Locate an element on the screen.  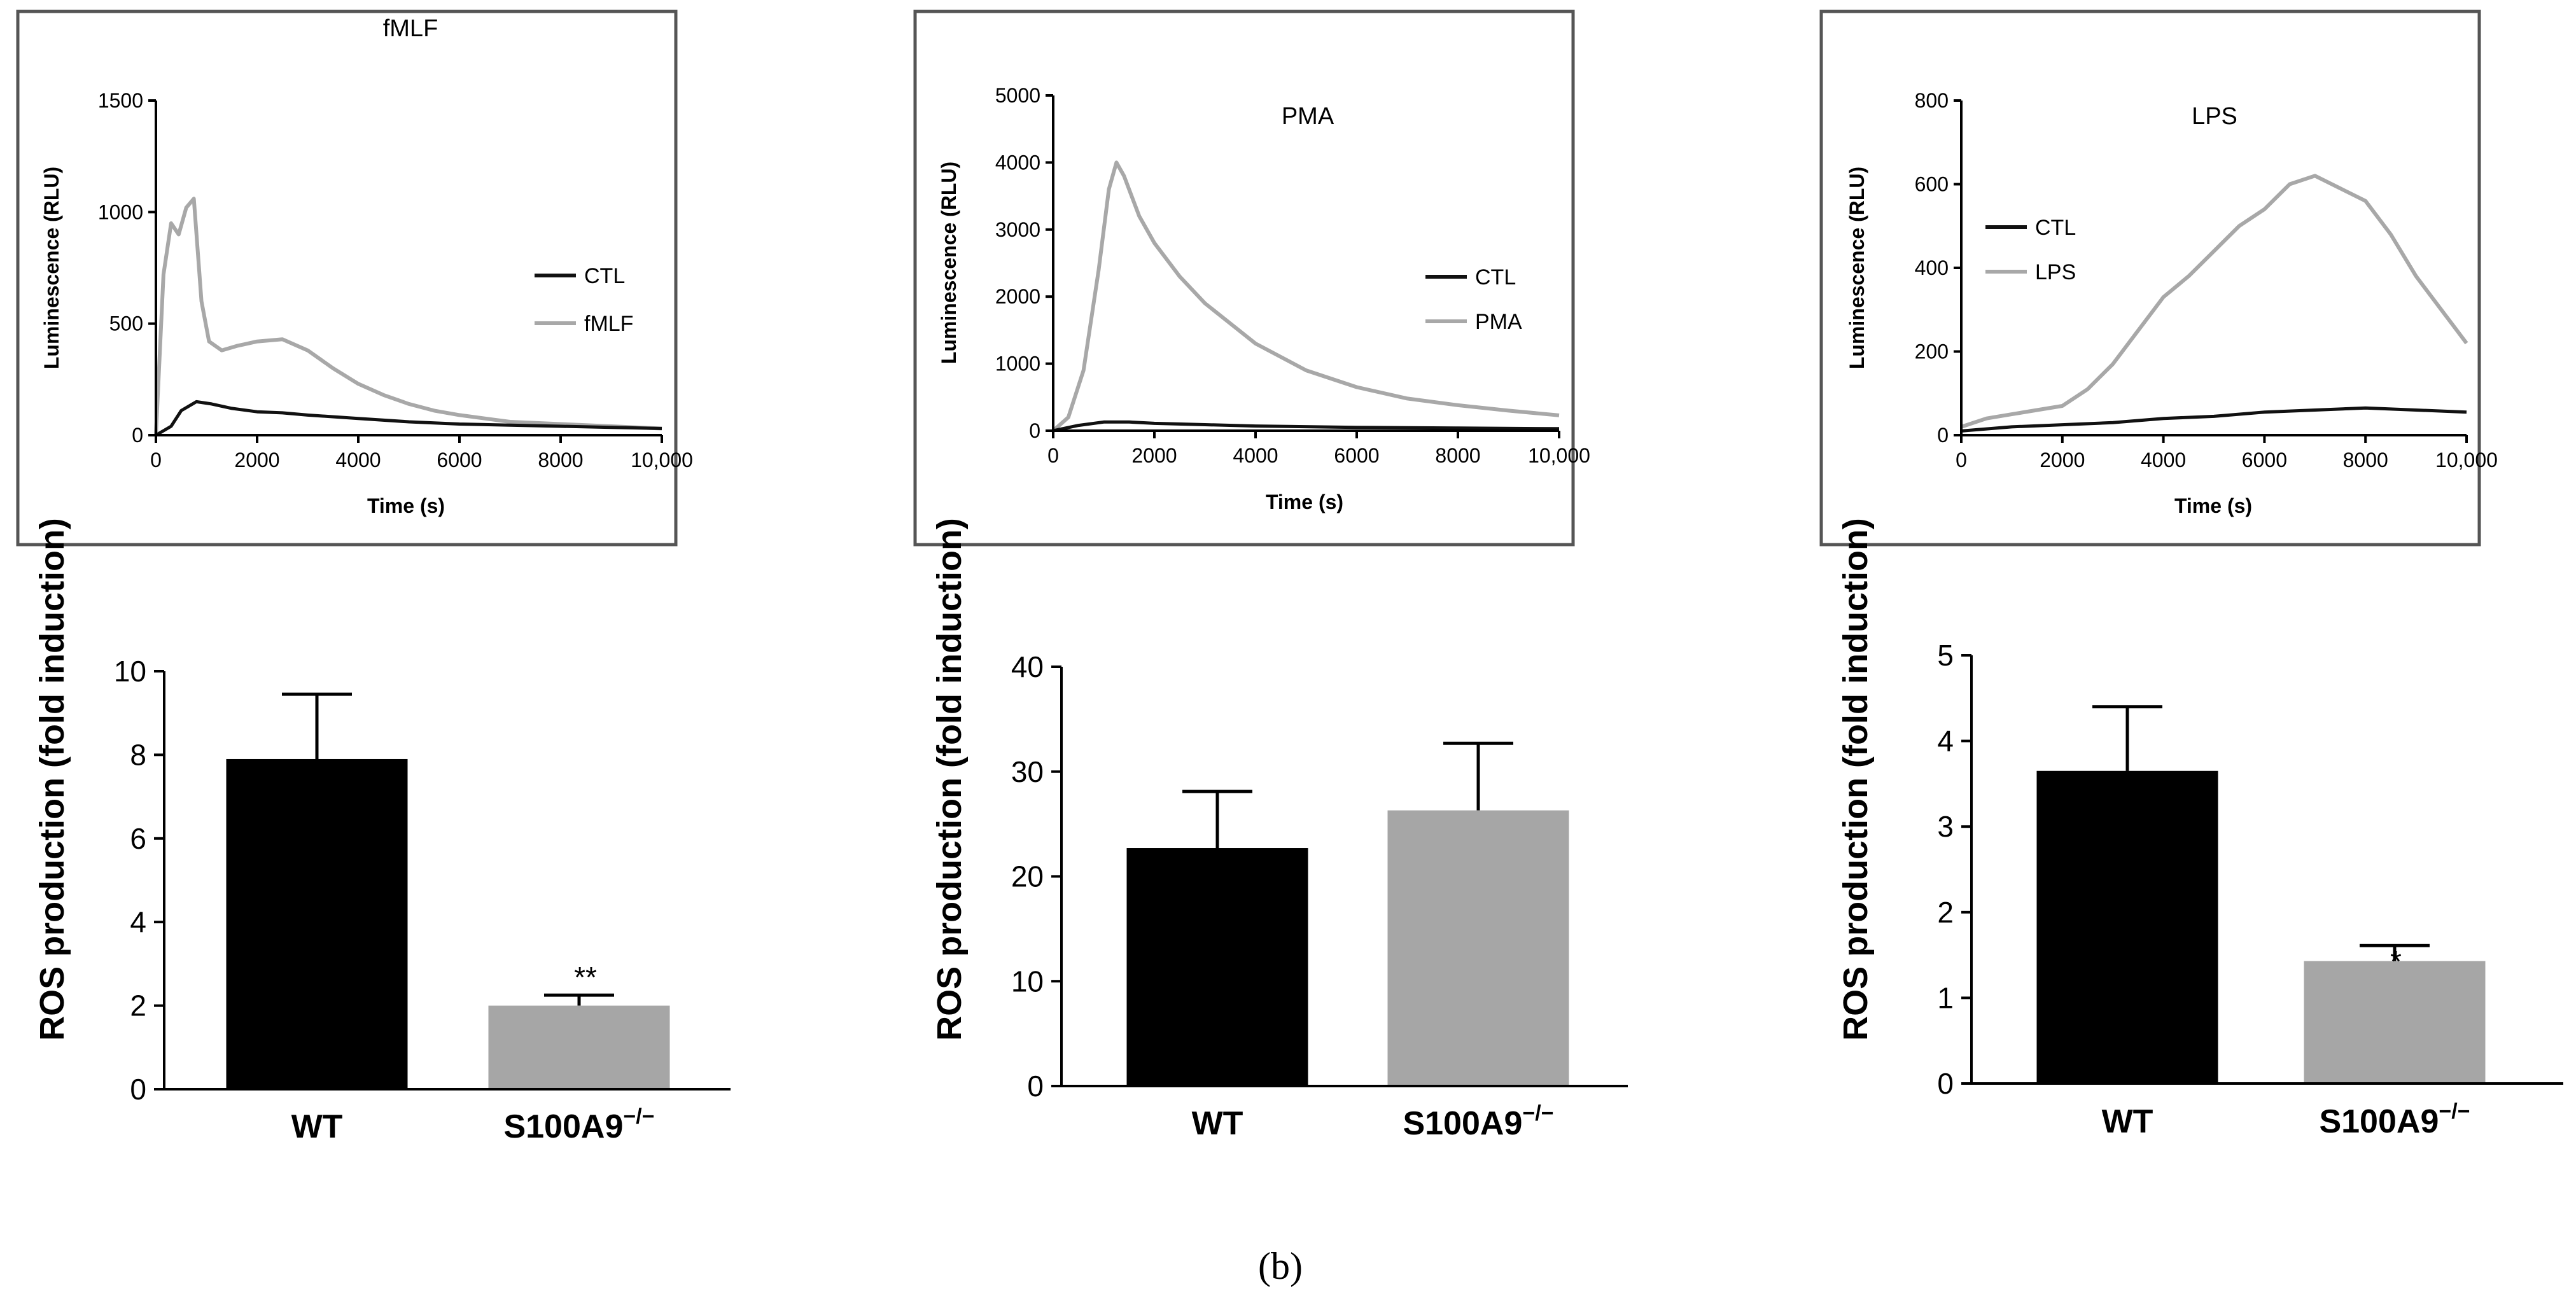
y-tick-label: 500 is located at coordinates (126, 323).